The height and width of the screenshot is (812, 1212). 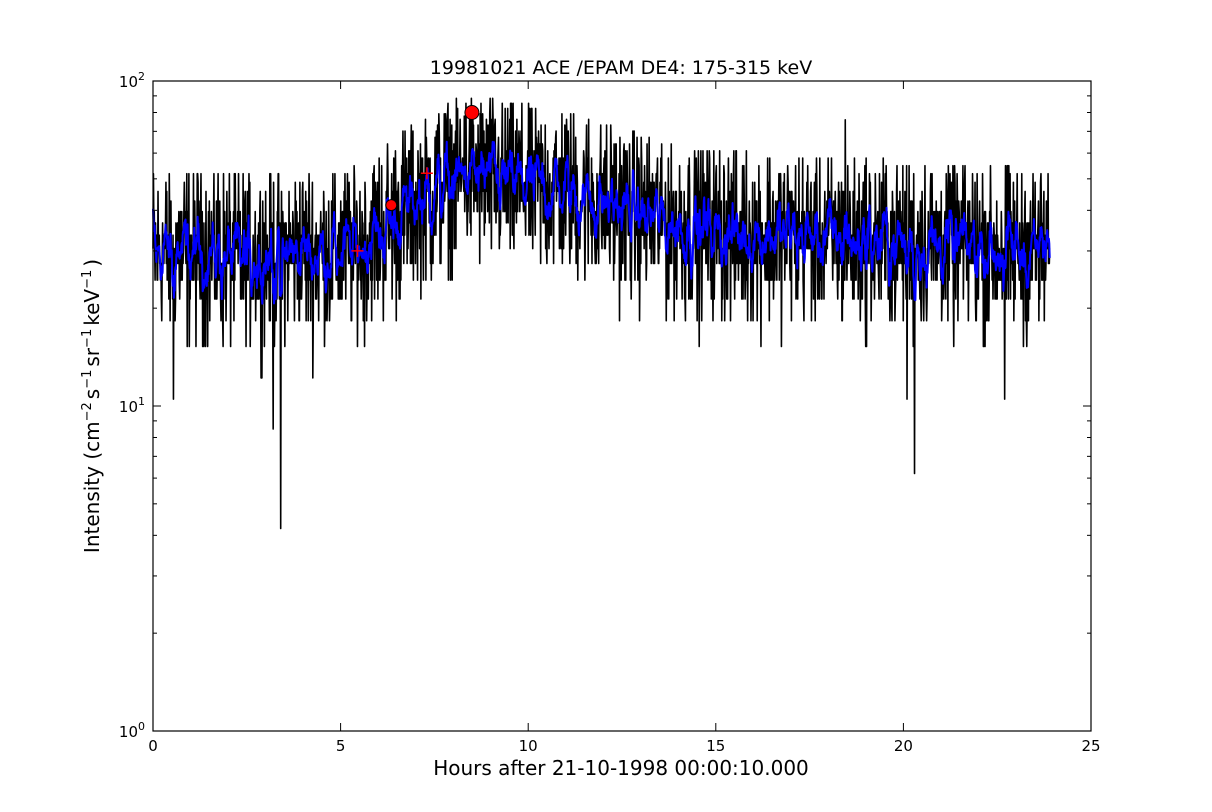 What do you see at coordinates (528, 746) in the screenshot?
I see `x-tick-label: 10` at bounding box center [528, 746].